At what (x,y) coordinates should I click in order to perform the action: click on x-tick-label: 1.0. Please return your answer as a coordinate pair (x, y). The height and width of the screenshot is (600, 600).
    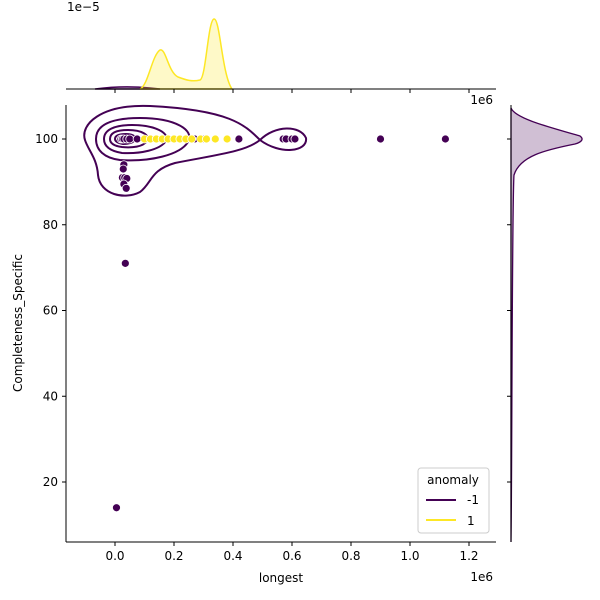
    Looking at the image, I should click on (409, 556).